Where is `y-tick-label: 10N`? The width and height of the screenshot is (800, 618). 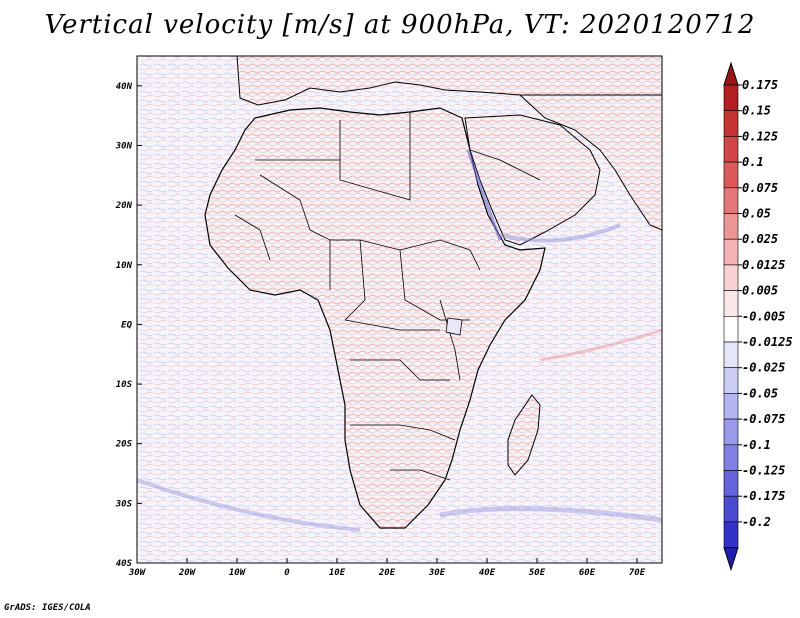
y-tick-label: 10N is located at coordinates (124, 266).